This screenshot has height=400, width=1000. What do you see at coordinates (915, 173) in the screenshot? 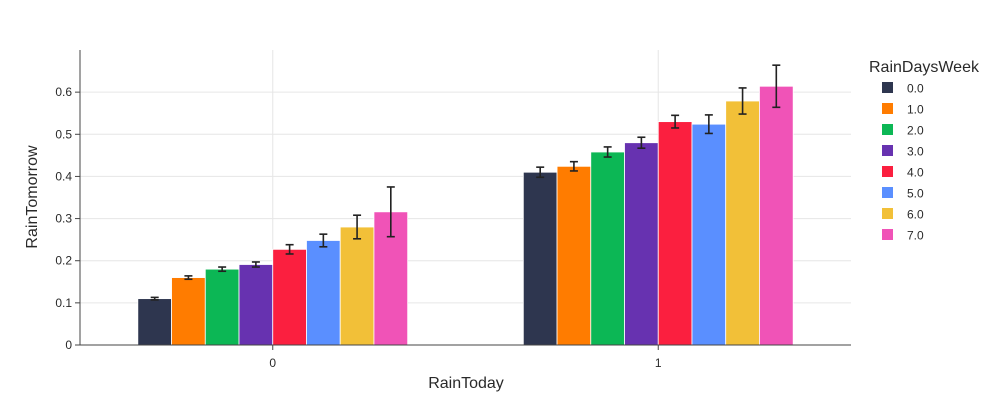
I see `legend-label: 4.0` at bounding box center [915, 173].